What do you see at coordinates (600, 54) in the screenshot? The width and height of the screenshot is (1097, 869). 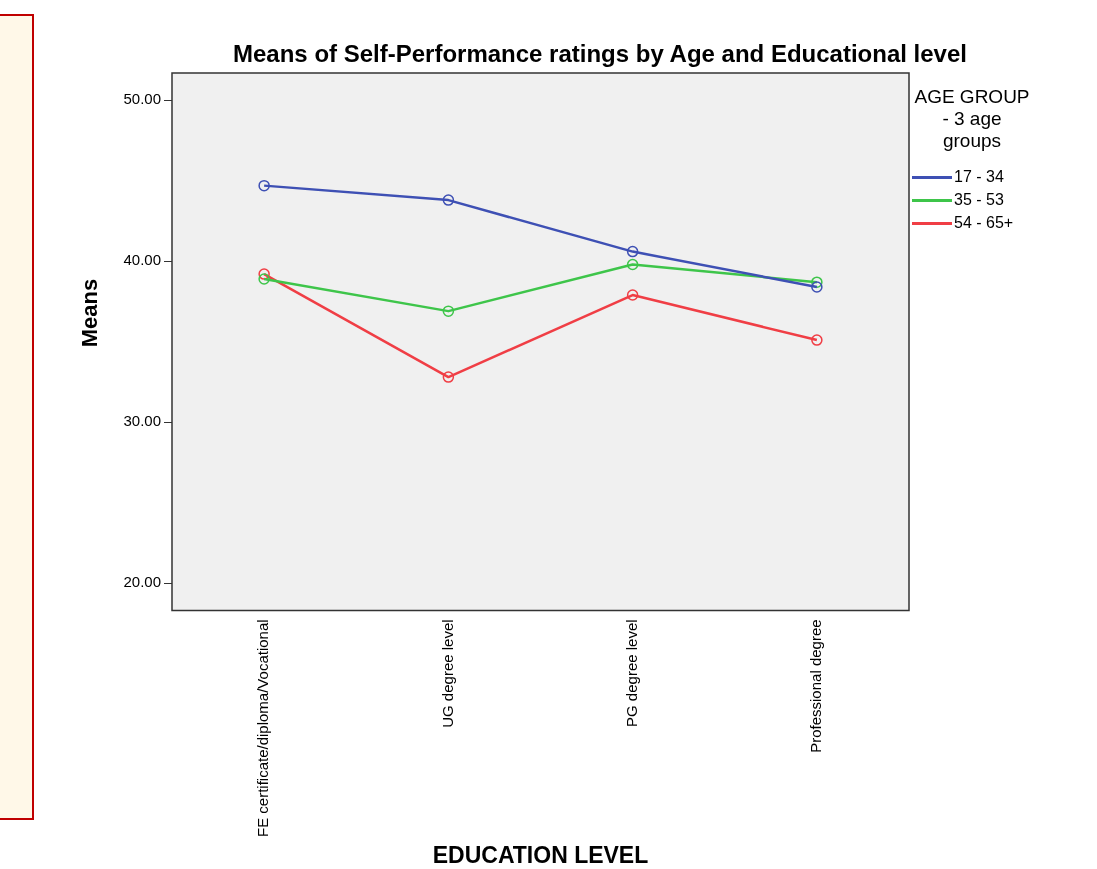 I see `chart-title: Means of Self-Performance ratings by Age and Educational level` at bounding box center [600, 54].